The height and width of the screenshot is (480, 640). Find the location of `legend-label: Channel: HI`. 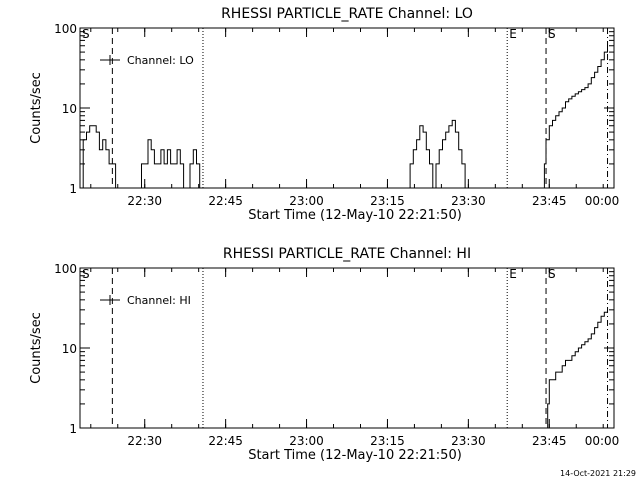

legend-label: Channel: HI is located at coordinates (159, 300).